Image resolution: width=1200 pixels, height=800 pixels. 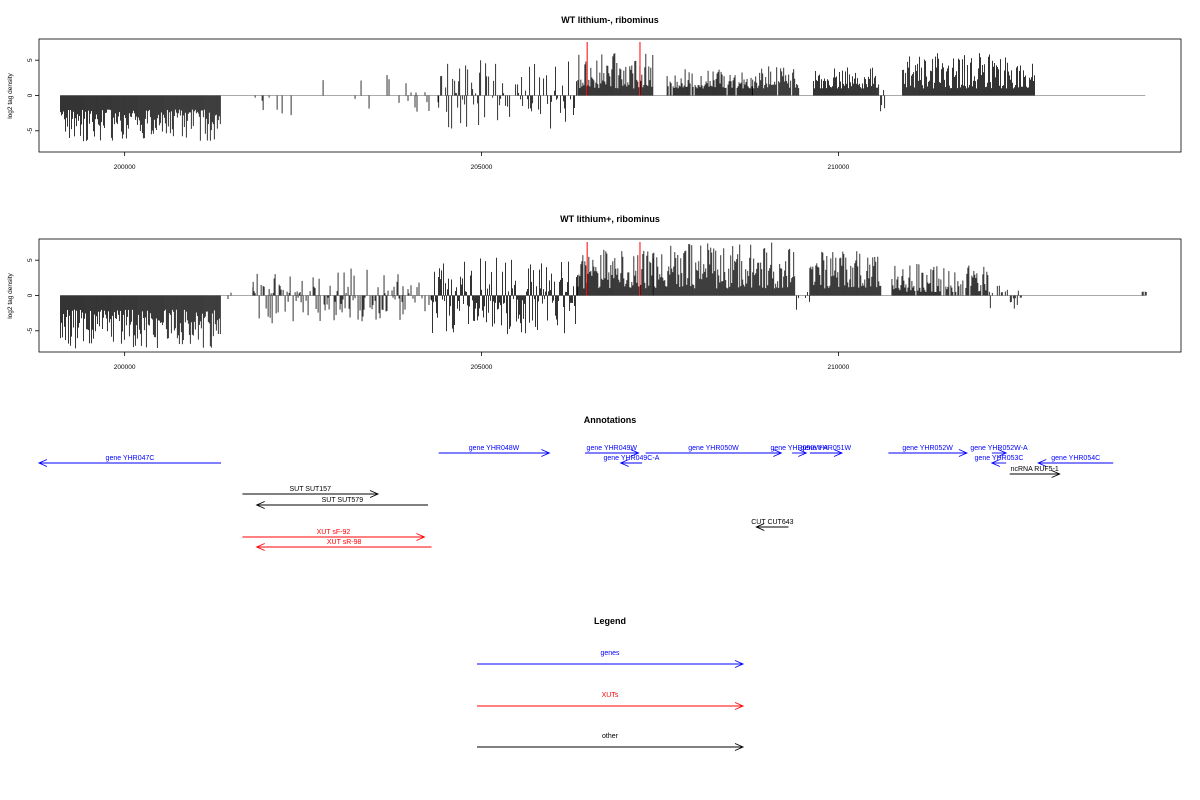 I want to click on panel-title: WT lithium-, ribominus, so click(x=610, y=20).